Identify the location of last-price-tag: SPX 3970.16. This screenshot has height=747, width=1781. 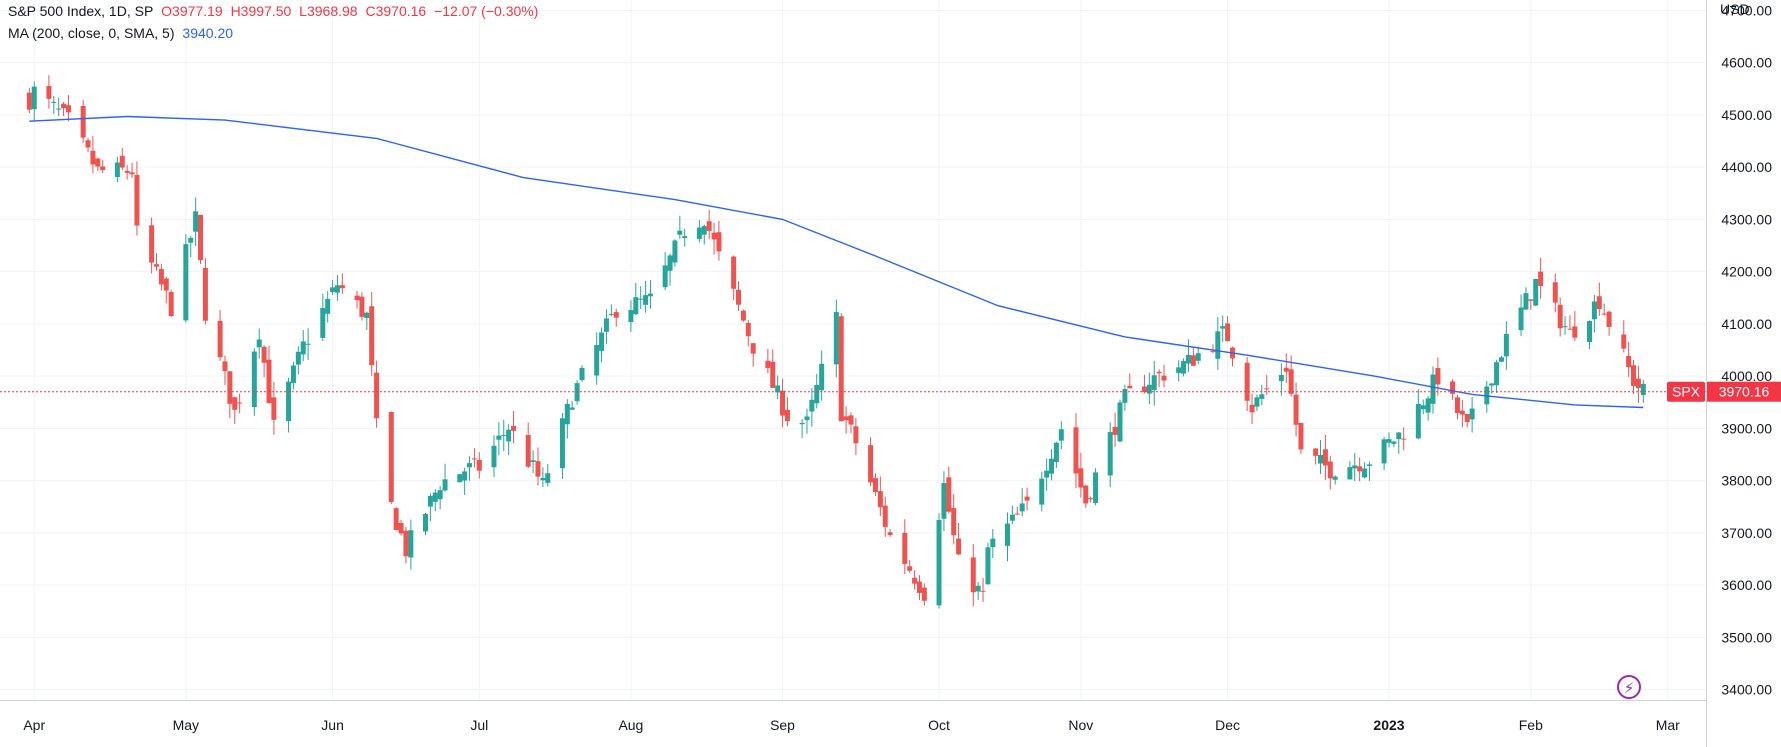
(1724, 391).